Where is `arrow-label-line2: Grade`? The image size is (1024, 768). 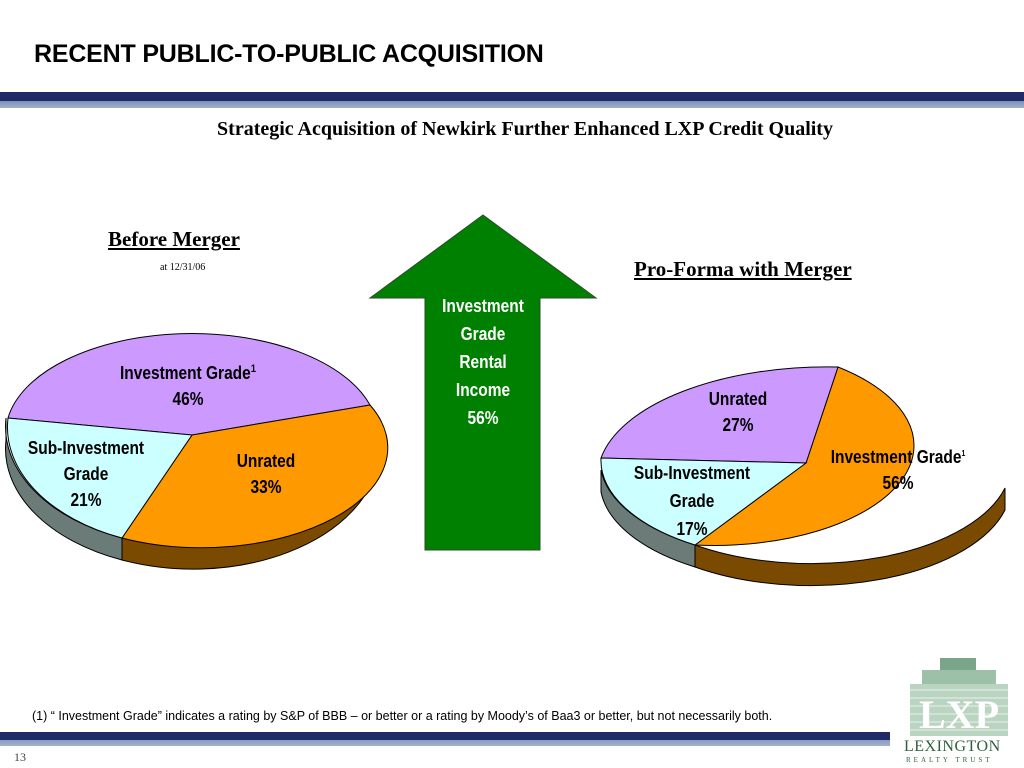
arrow-label-line2: Grade is located at coordinates (483, 334).